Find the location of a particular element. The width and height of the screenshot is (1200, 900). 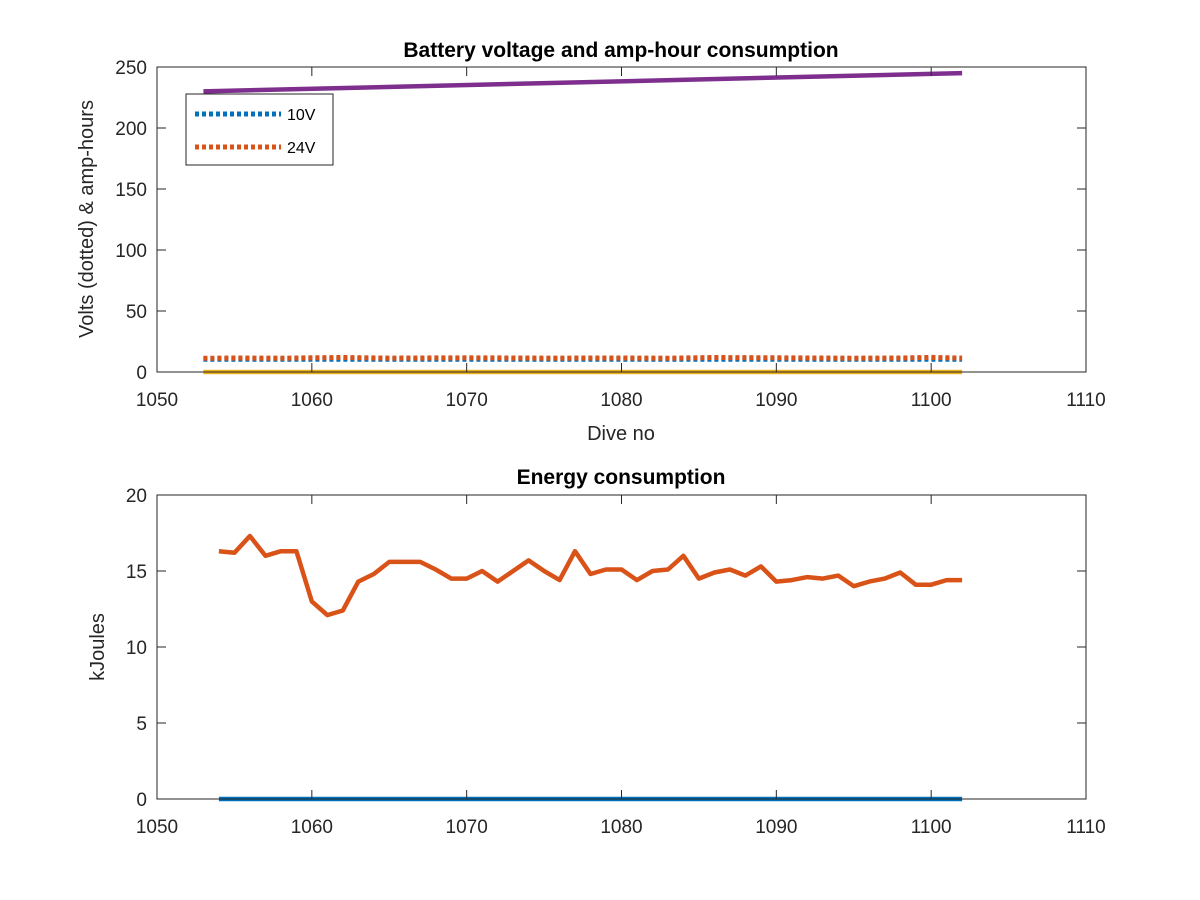

top-series-24v is located at coordinates (583, 357).